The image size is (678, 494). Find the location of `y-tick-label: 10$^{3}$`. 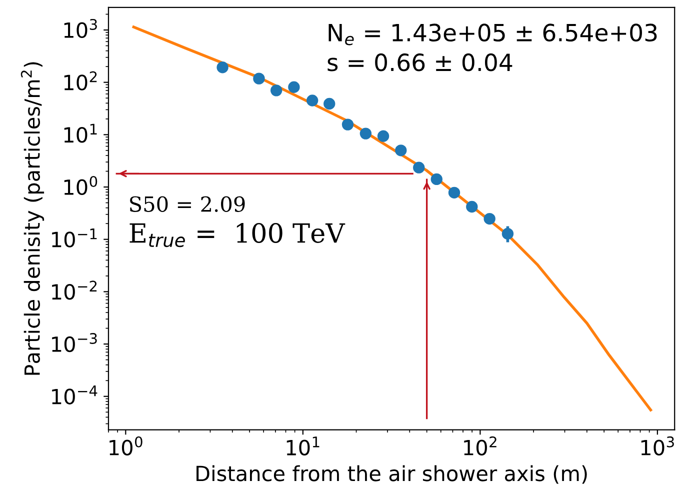

y-tick-label: 10$^{3}$ is located at coordinates (80, 28).